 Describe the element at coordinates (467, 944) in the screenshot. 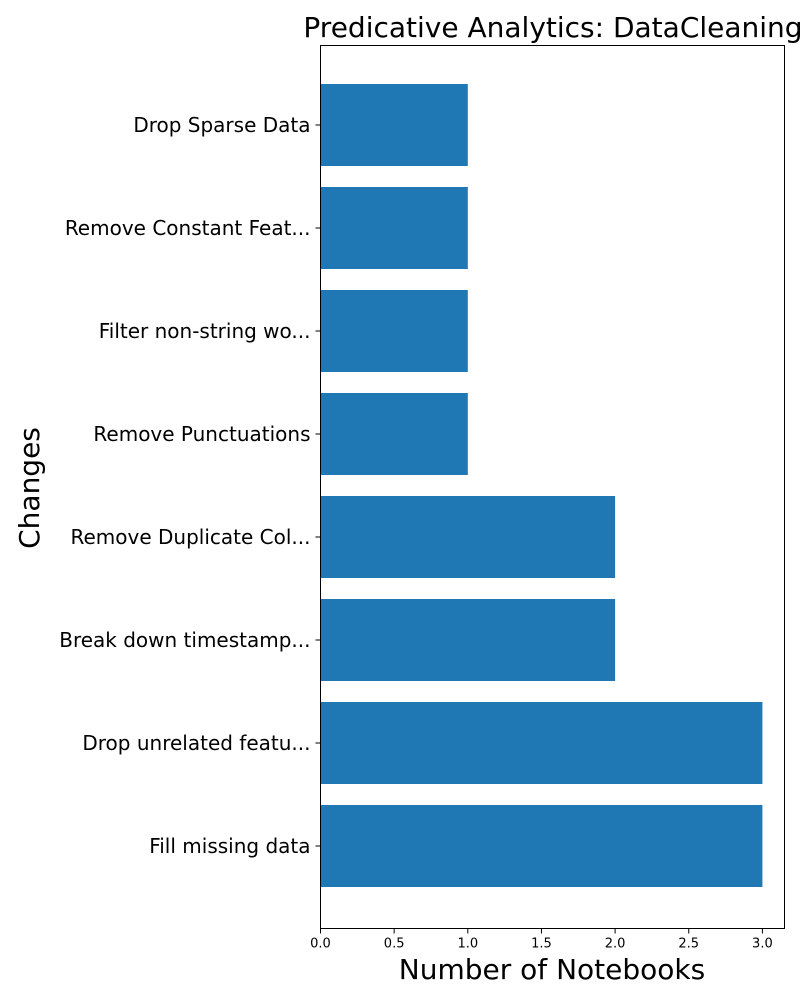

I see `x-tick-label: 1.0` at that location.